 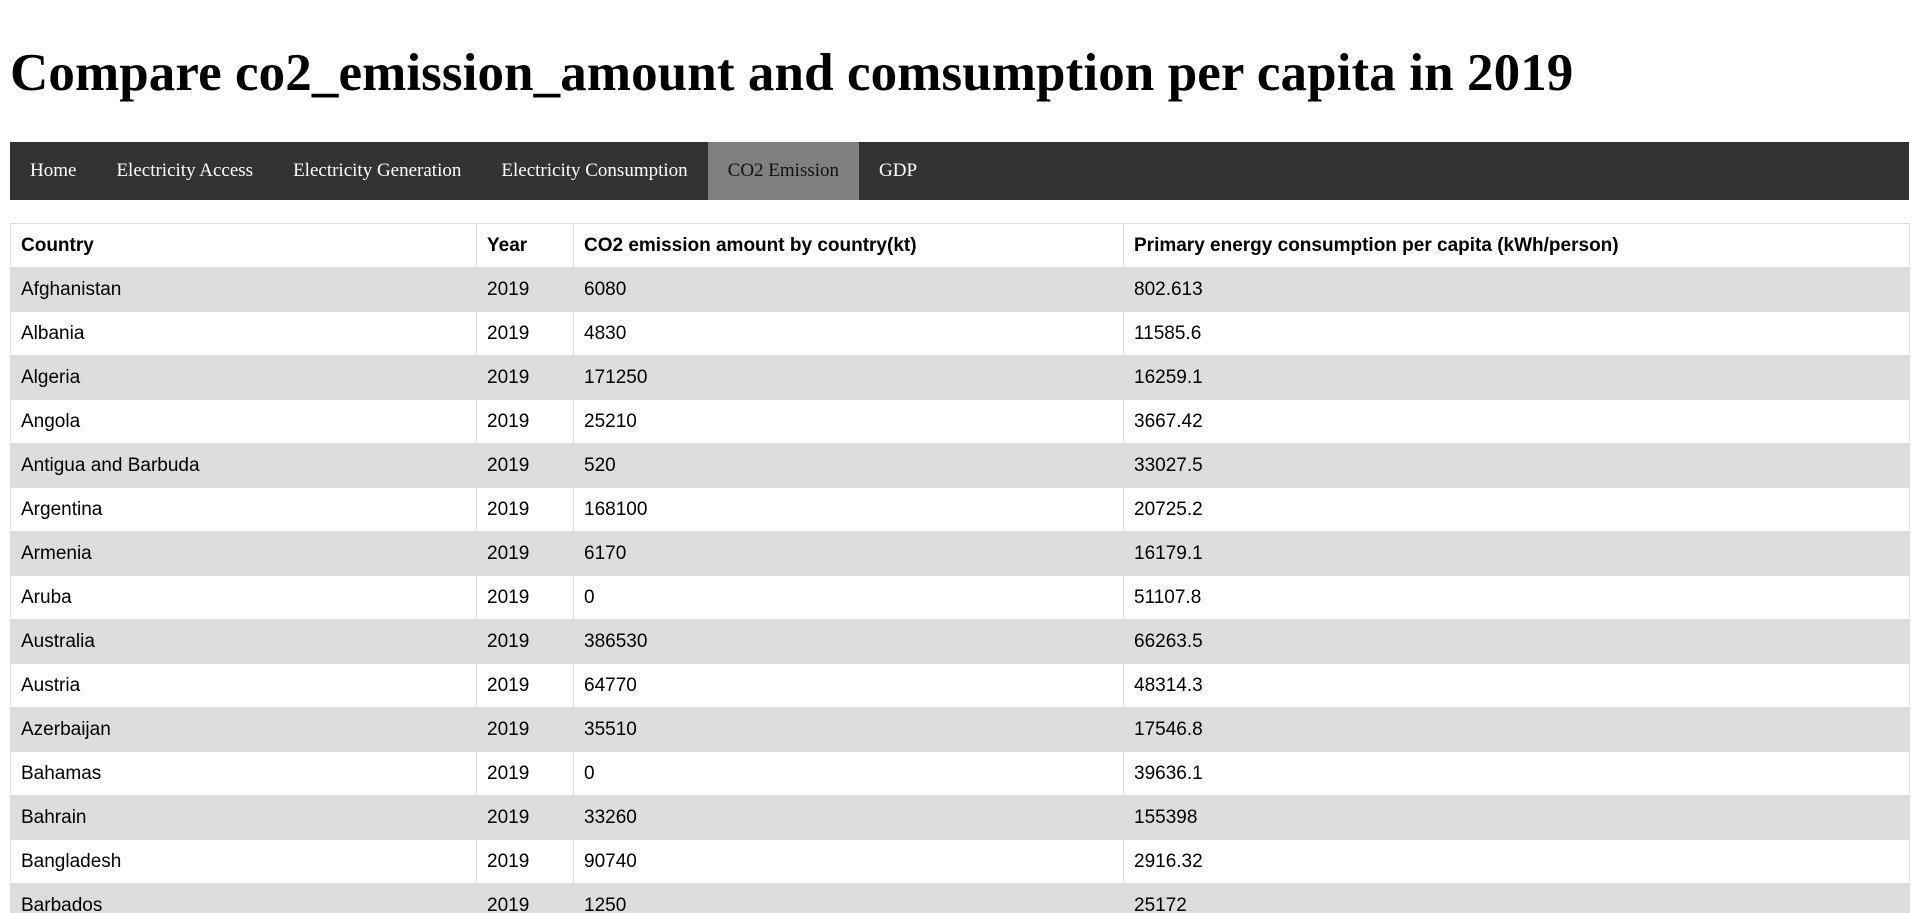 I want to click on table-row: Azerbaijan 2019 35510 17546.8, so click(x=960, y=729).